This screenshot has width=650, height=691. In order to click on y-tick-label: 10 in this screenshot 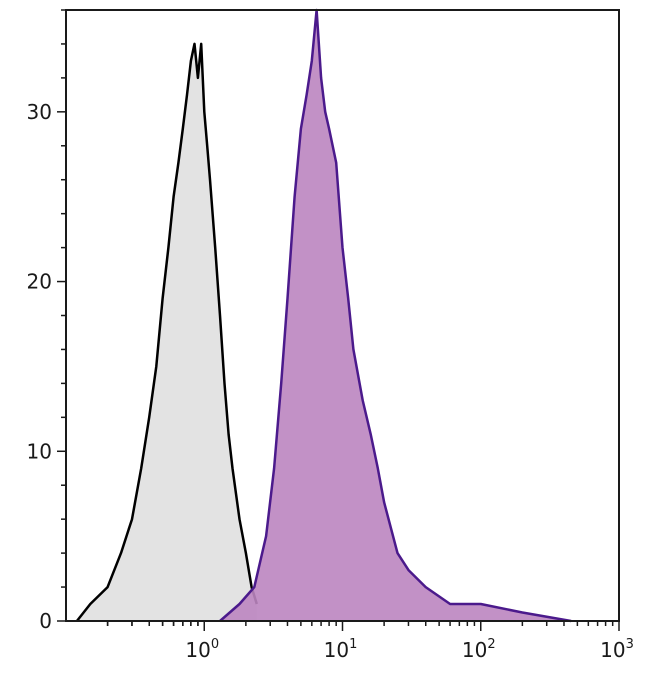, I will do `click(39, 451)`.